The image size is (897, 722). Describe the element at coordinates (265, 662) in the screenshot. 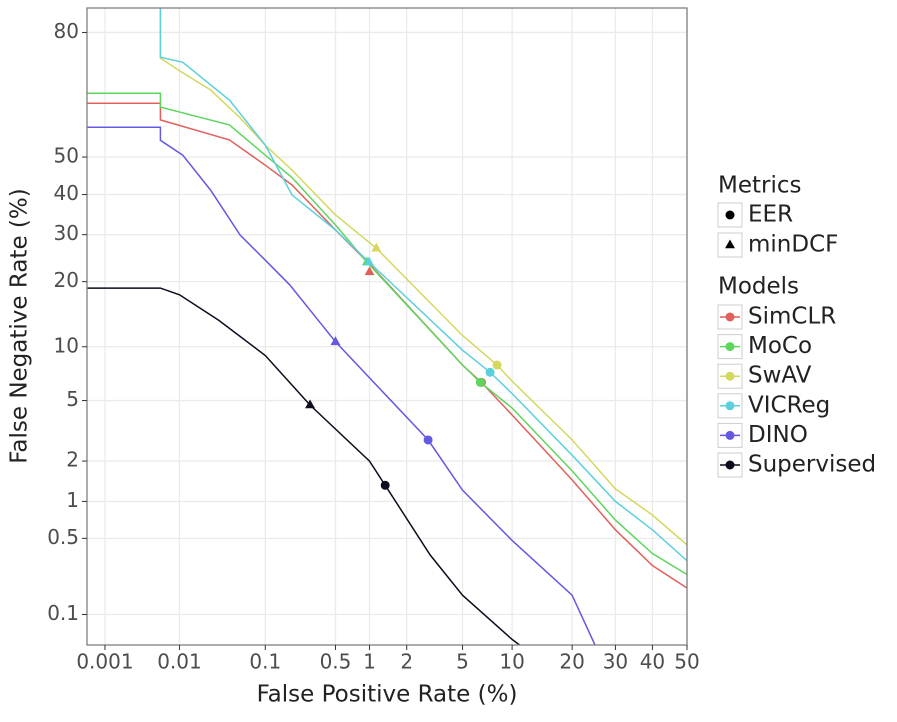

I see `x-tick-label: 0.1` at that location.